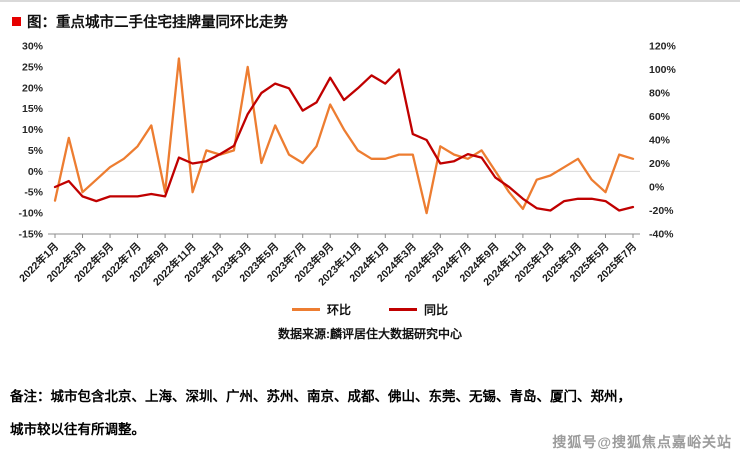 This screenshot has height=454, width=740. I want to click on left-axis-label: 10%, so click(33, 130).